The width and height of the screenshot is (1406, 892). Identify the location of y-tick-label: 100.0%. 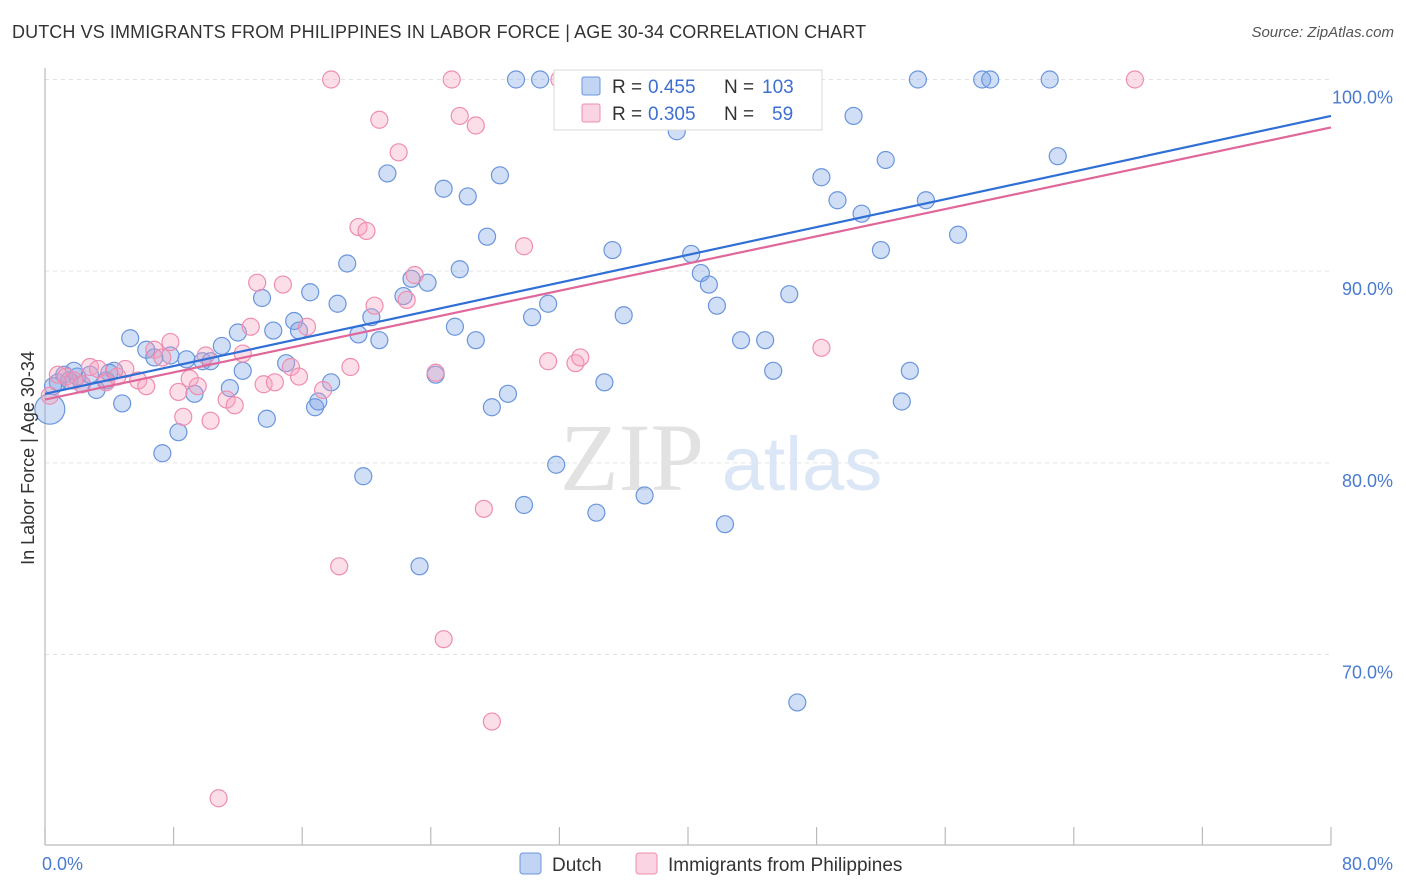
(1362, 98).